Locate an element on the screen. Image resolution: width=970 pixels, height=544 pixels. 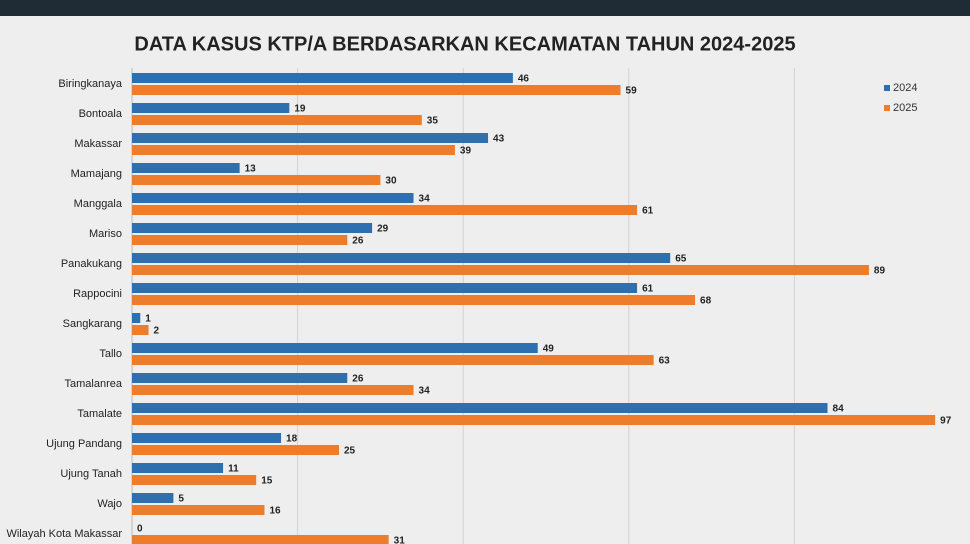
value-label: 11 is located at coordinates (233, 469).